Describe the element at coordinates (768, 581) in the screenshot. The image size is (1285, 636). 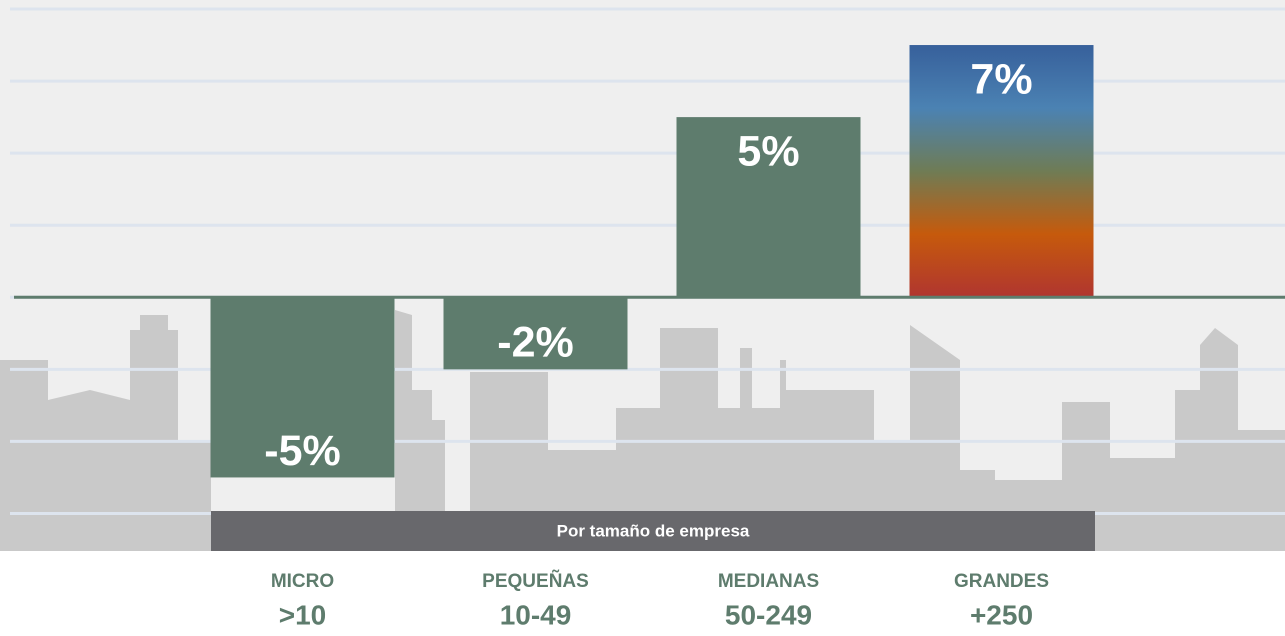
I see `x-tick-label: MEDIANAS` at that location.